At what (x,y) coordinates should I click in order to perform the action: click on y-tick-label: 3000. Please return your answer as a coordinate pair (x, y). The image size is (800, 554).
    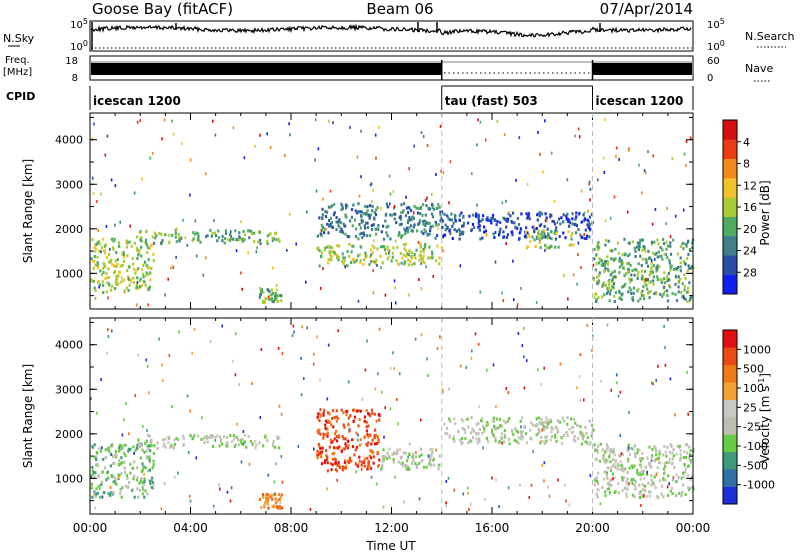
    Looking at the image, I should click on (69, 389).